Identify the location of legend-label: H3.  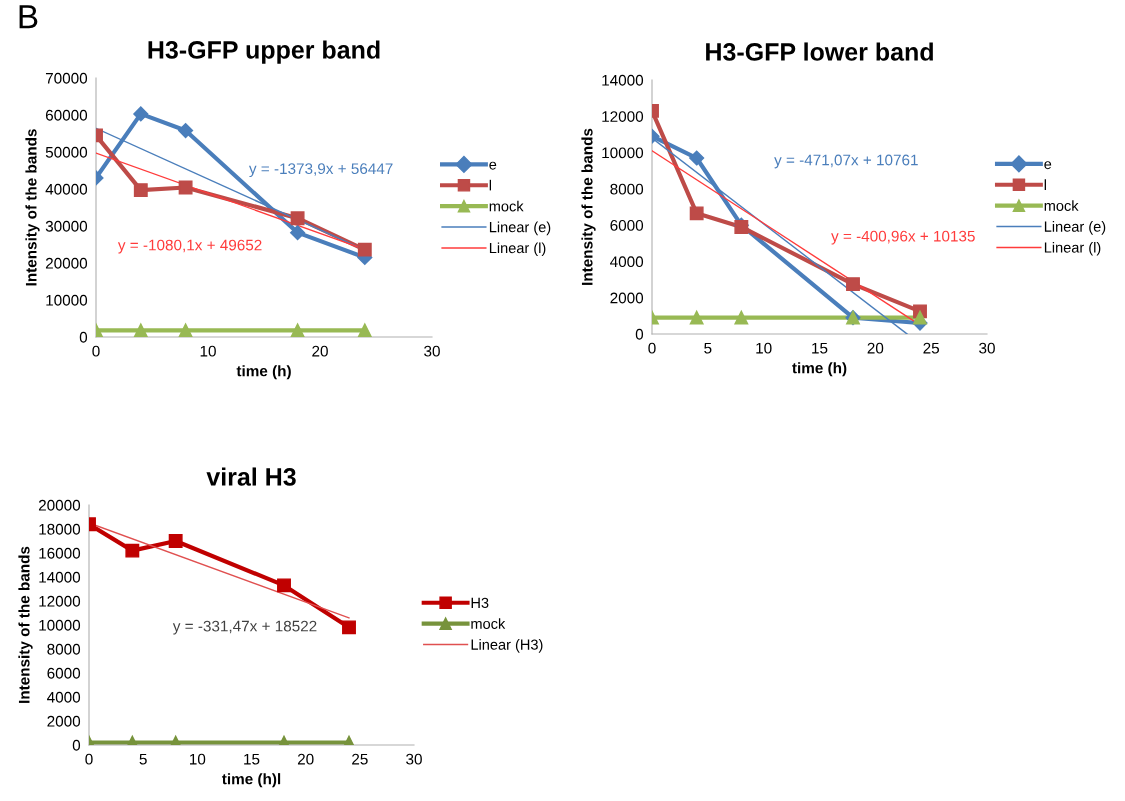
(480, 603).